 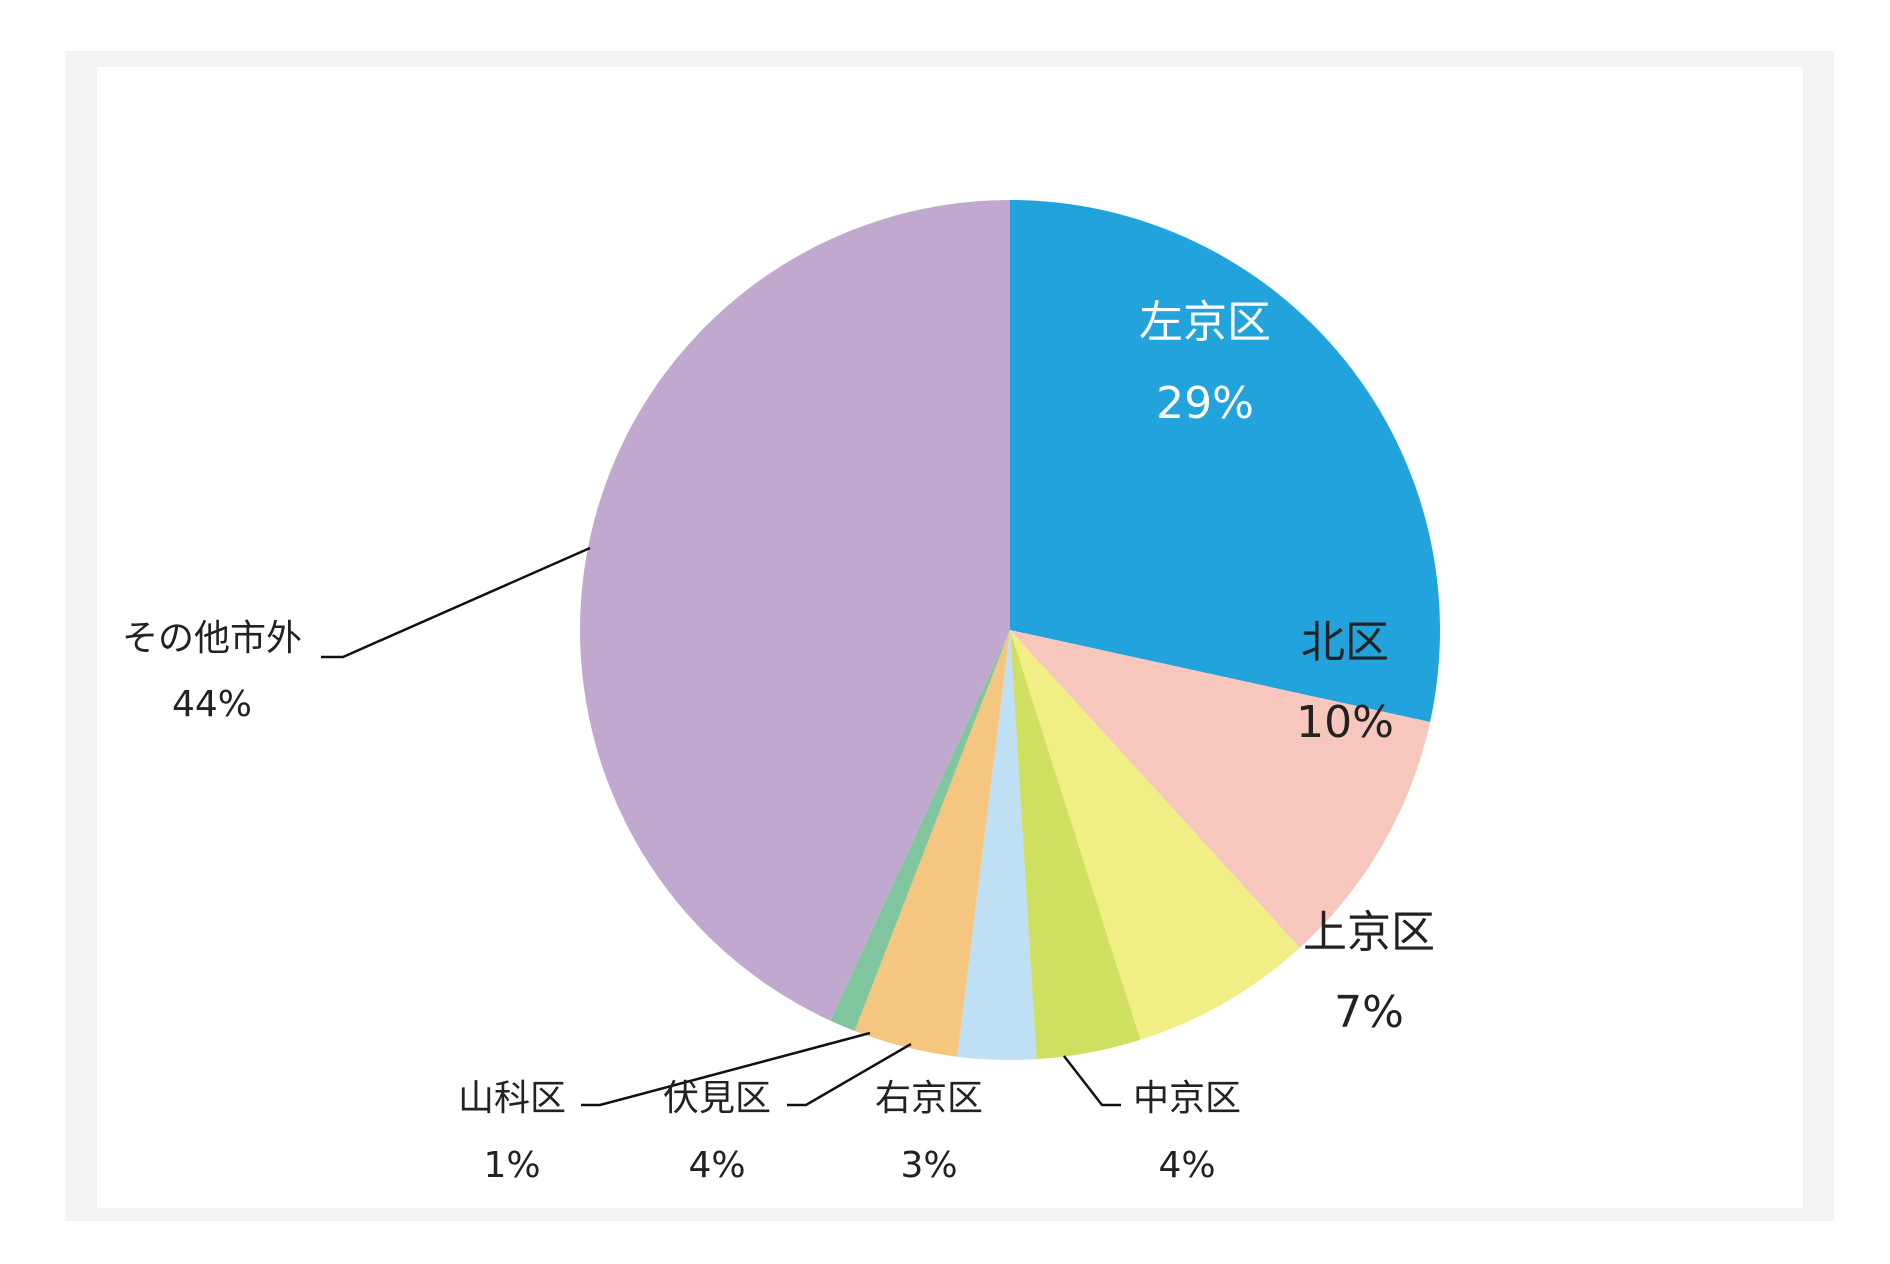 I want to click on category-label: 左京区, so click(x=1205, y=322).